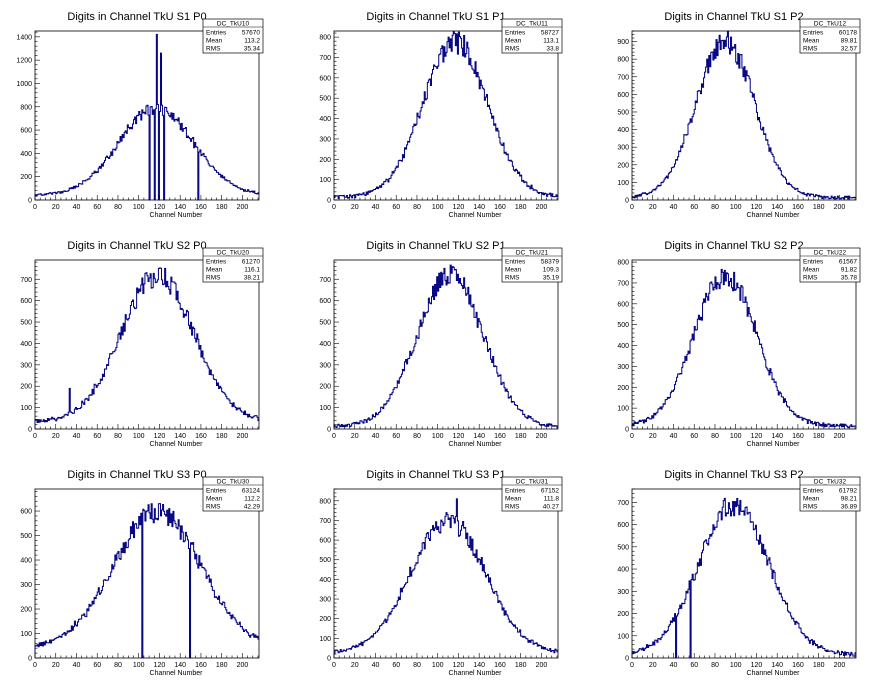 The height and width of the screenshot is (690, 896). I want to click on stats-box: DC_TkU22 Entries 61567 Mean 91.82 RMS 35.78, so click(830, 265).